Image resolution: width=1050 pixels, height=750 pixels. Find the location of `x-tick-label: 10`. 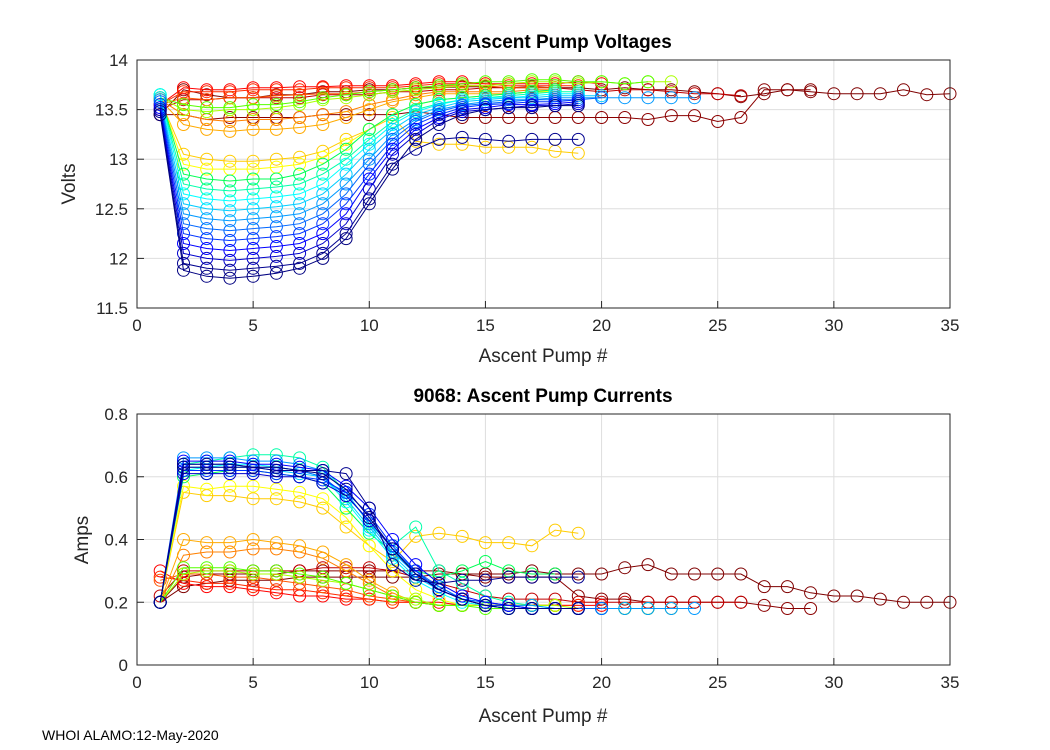

x-tick-label: 10 is located at coordinates (369, 325).